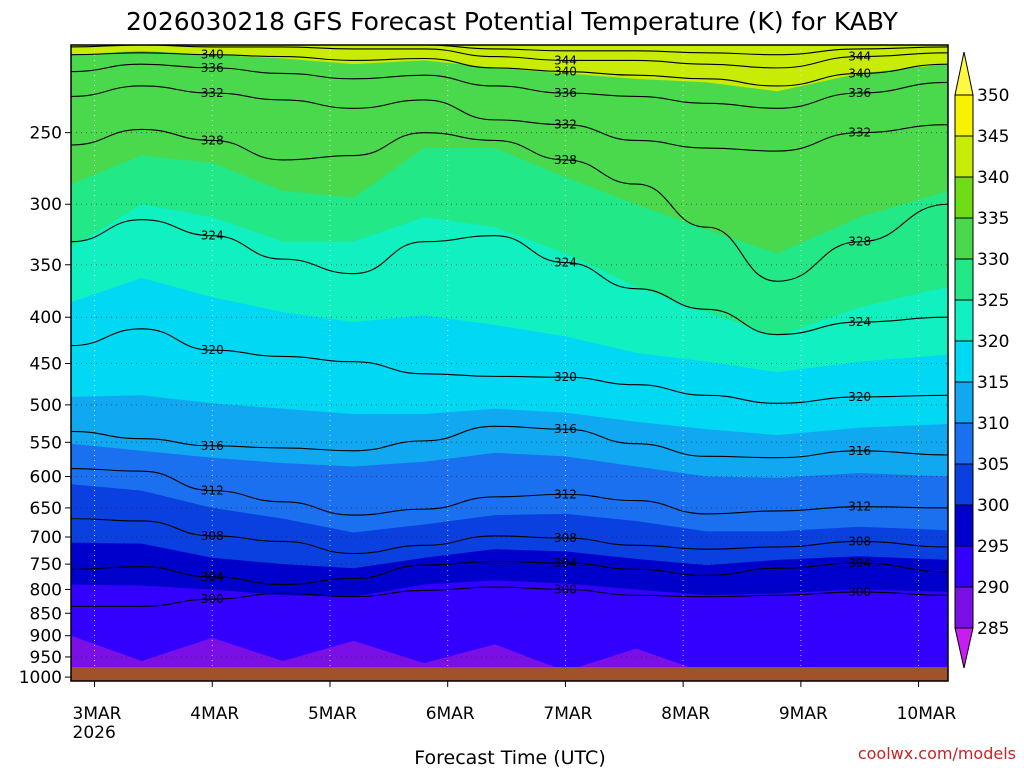 This screenshot has height=768, width=1024. What do you see at coordinates (212, 68) in the screenshot?
I see `contour-label-336-0: 336` at bounding box center [212, 68].